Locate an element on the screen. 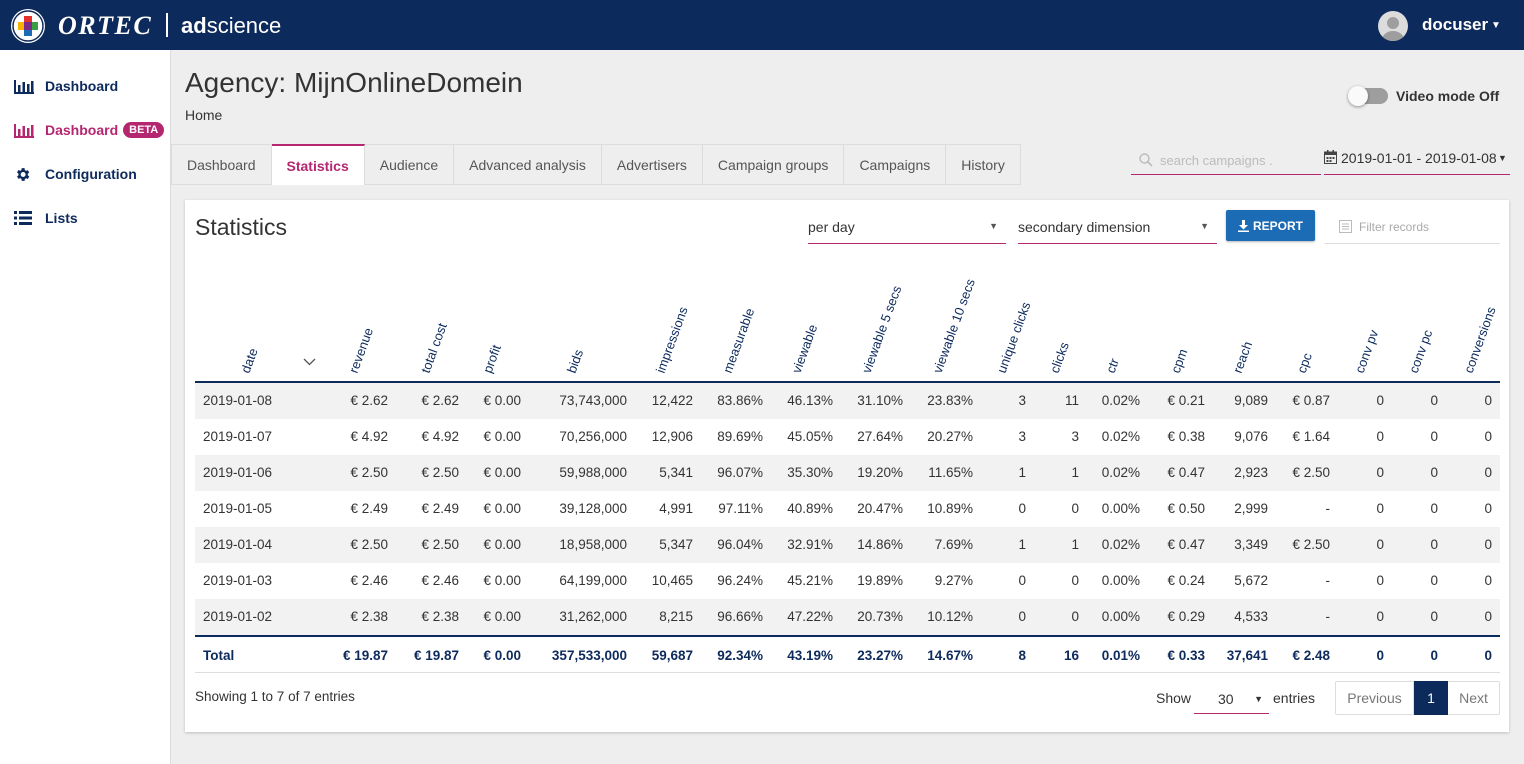 The height and width of the screenshot is (764, 1524). user-menu-caret-icon: ▼ is located at coordinates (1496, 25).